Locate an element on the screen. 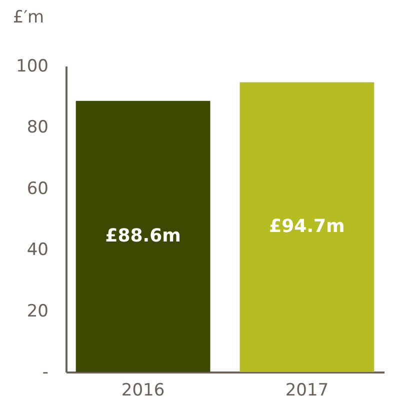 This screenshot has width=402, height=416. y-tick-label: 100 is located at coordinates (32, 66).